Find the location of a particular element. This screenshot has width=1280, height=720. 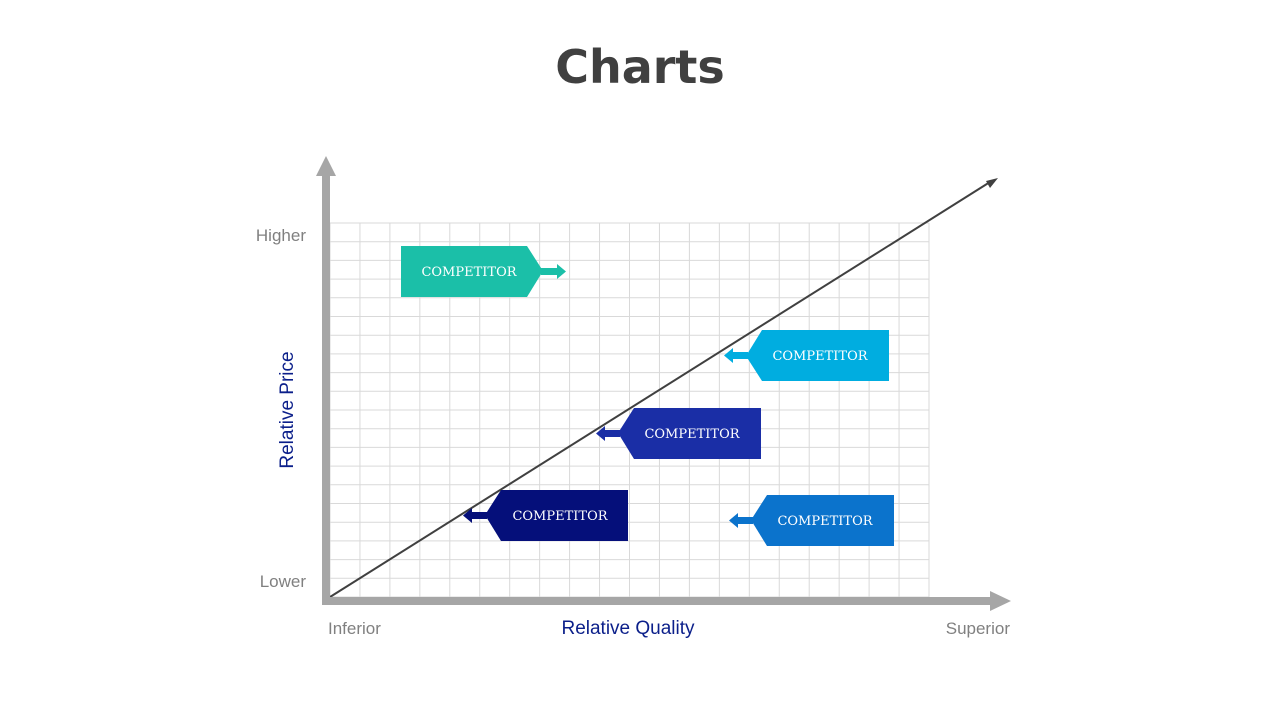

x-low-label: Inferior is located at coordinates (354, 628).